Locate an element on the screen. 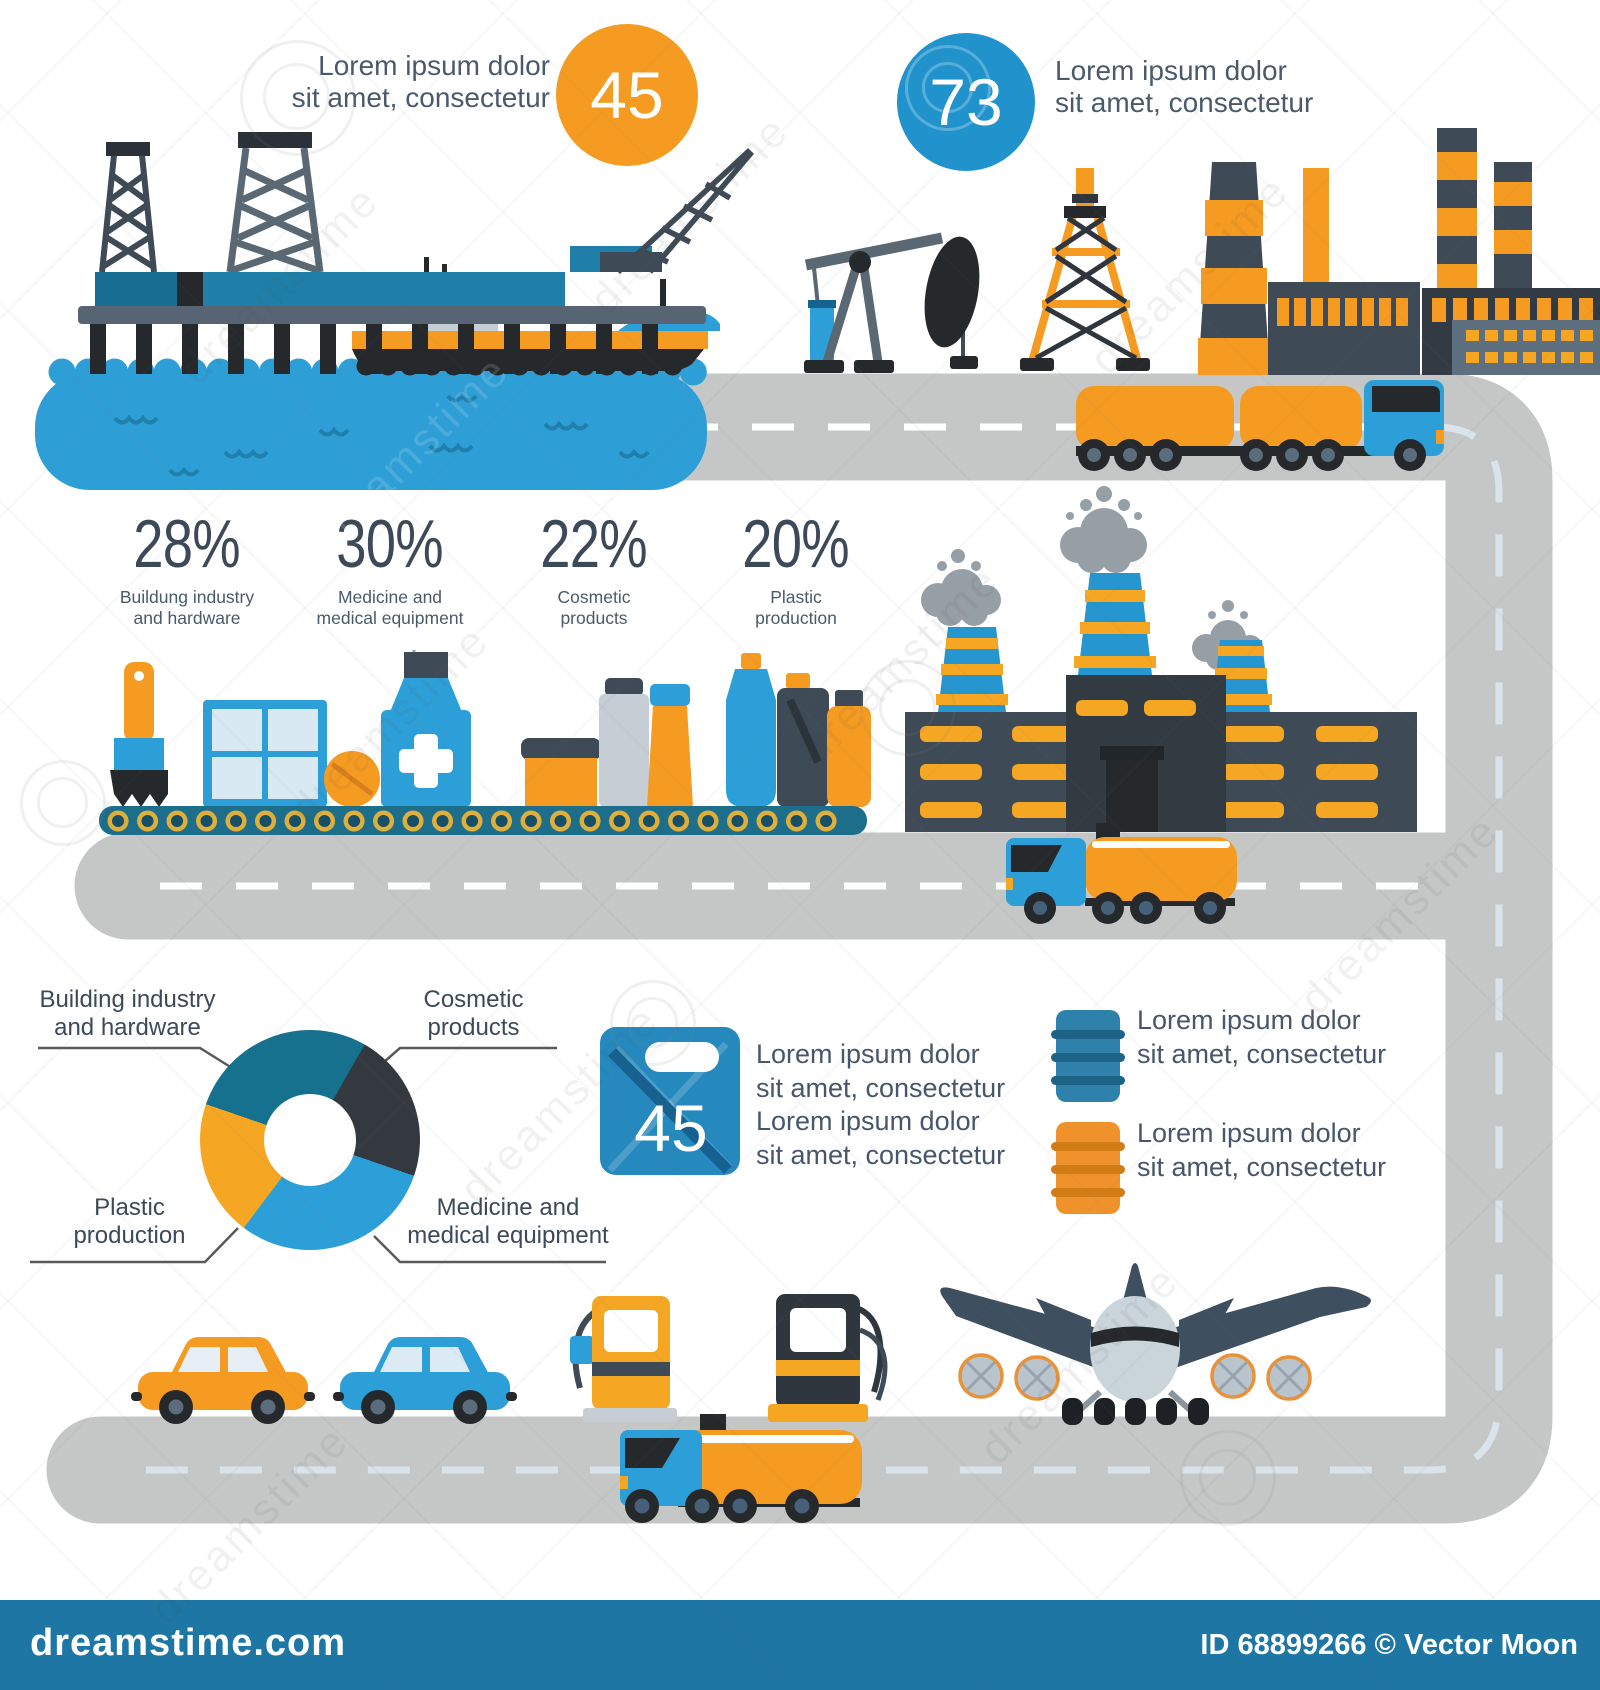  donut-label-cosmetic: Cosmetic products is located at coordinates (473, 1013).